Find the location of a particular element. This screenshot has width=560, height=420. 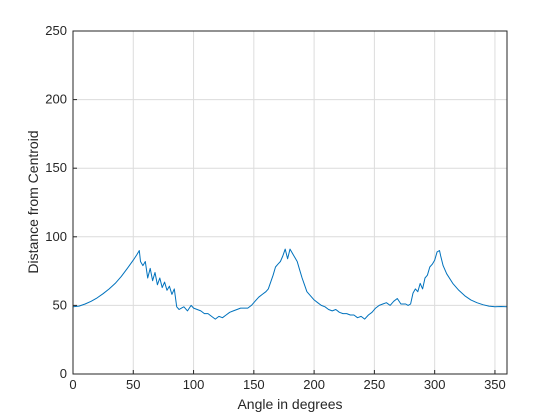

series-layer is located at coordinates (290, 284).